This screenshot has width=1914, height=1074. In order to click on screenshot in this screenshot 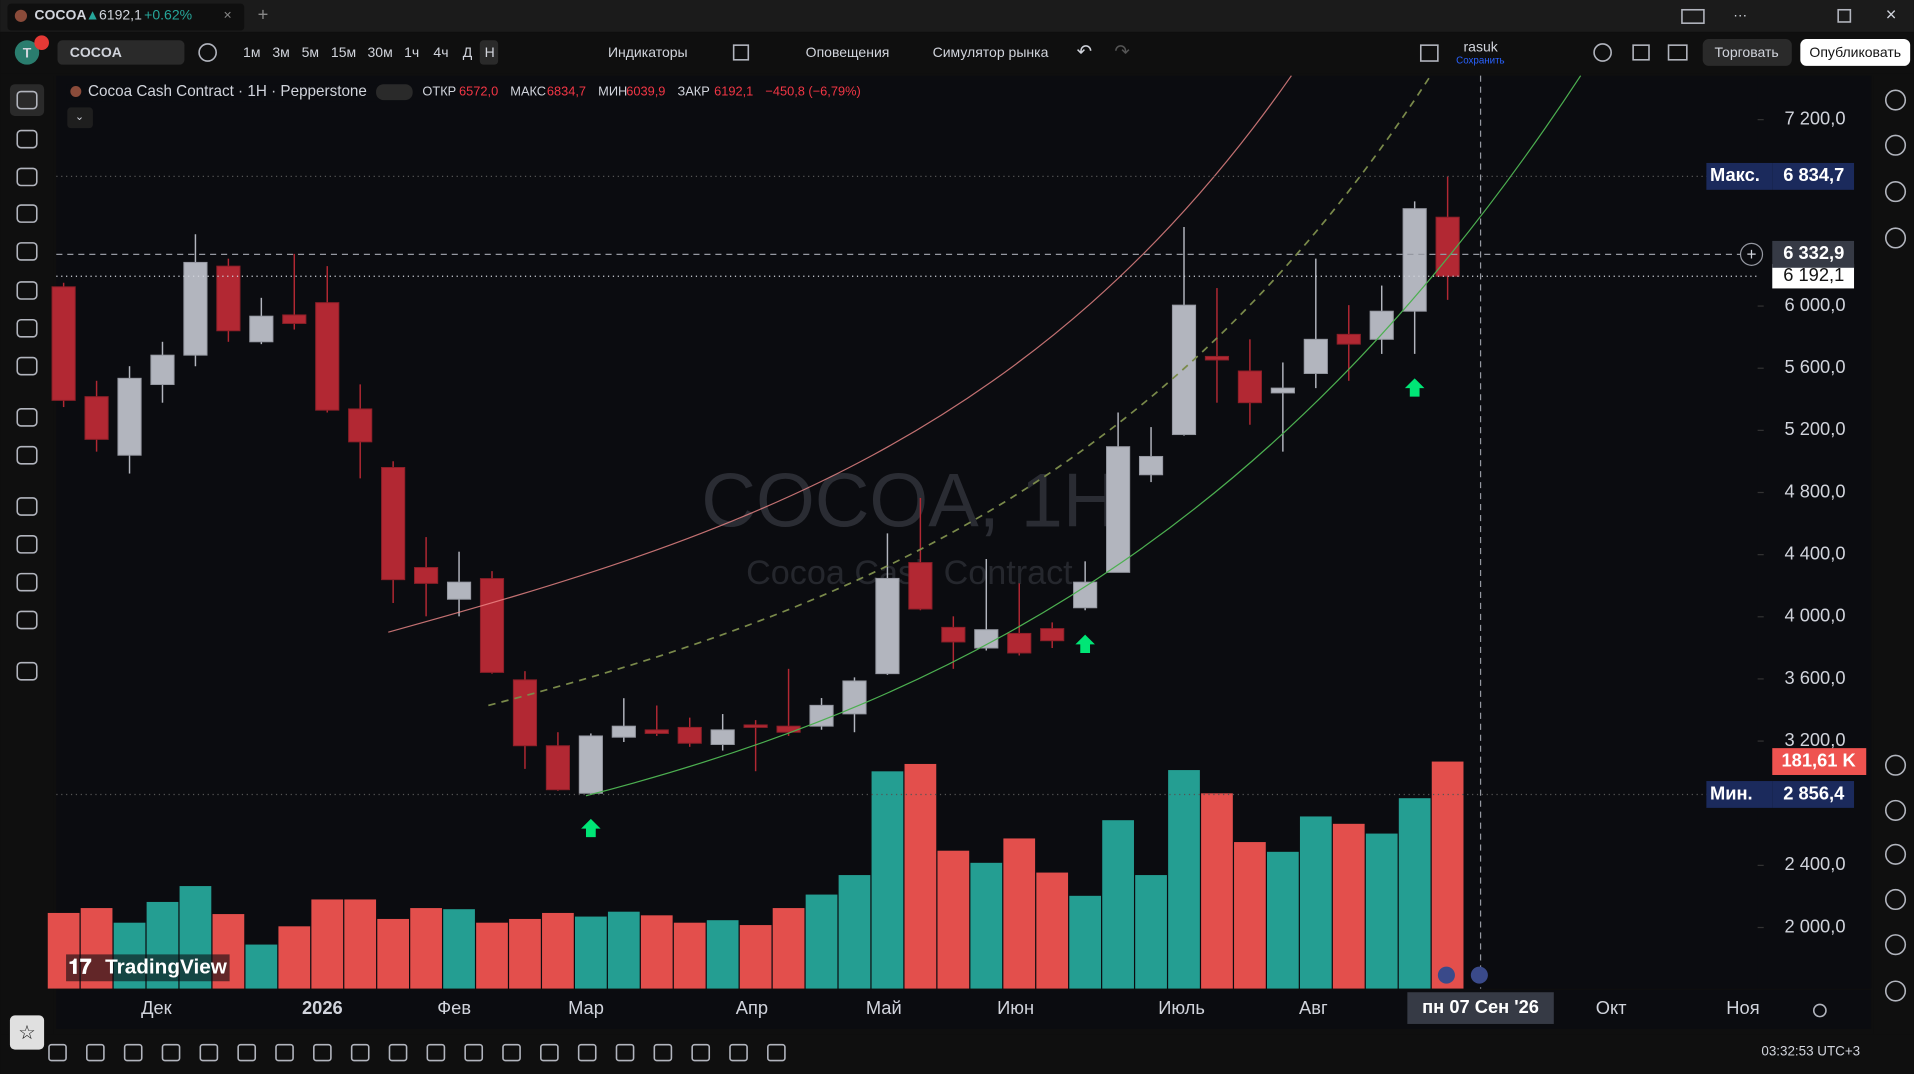, I will do `click(1677, 52)`.